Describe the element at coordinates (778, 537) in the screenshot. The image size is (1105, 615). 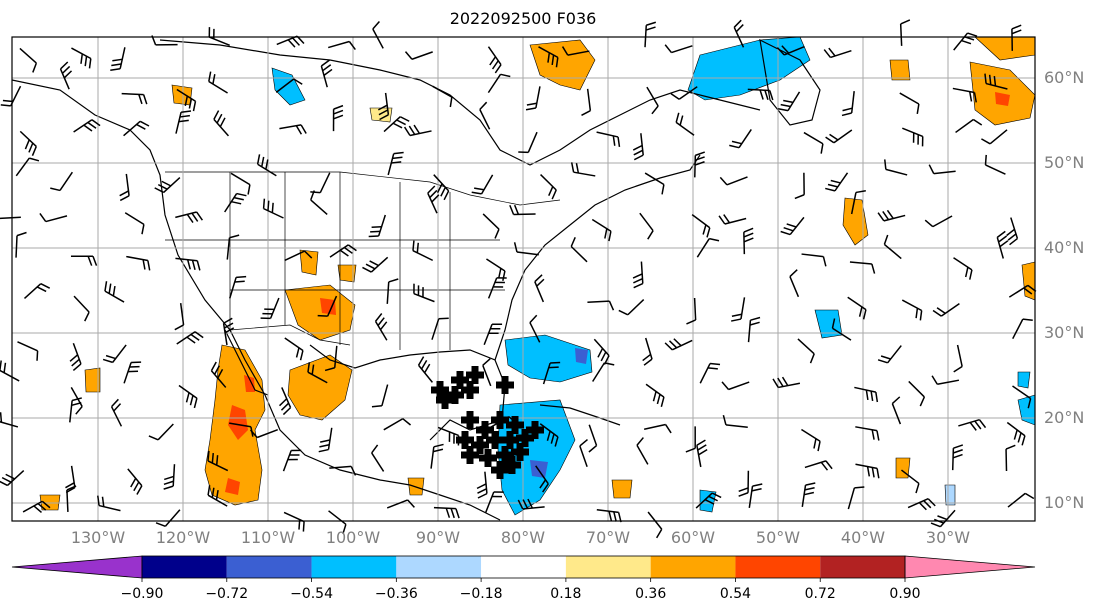
I see `lon-label: 50°W` at that location.